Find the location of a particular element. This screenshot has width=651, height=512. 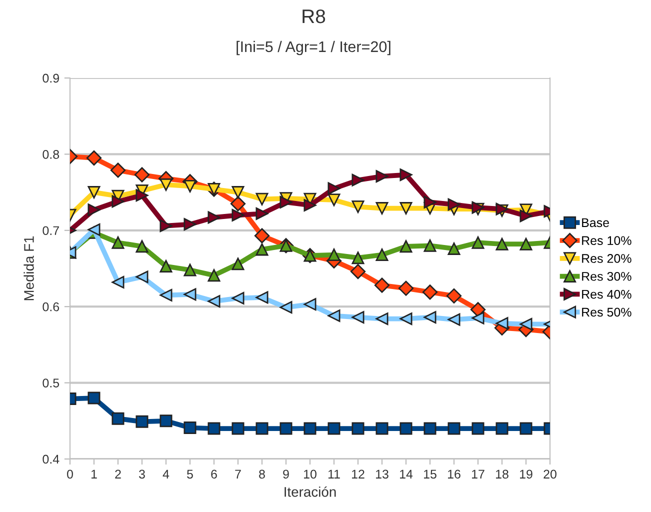

x-tick-label: 7 is located at coordinates (238, 474).